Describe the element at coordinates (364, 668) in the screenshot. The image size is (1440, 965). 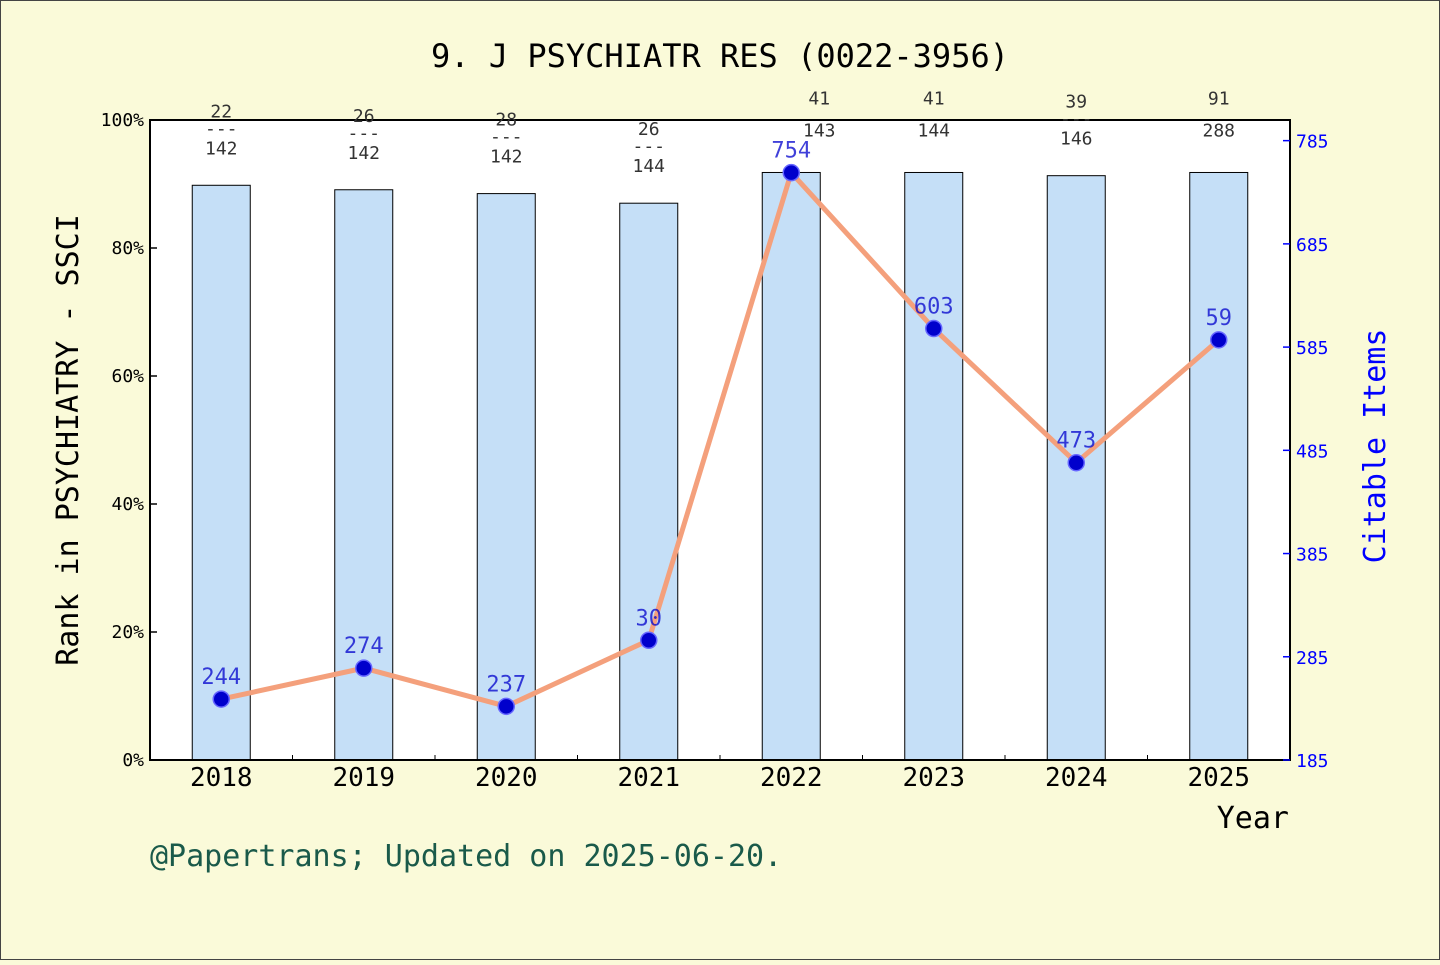
I see `point-2019` at that location.